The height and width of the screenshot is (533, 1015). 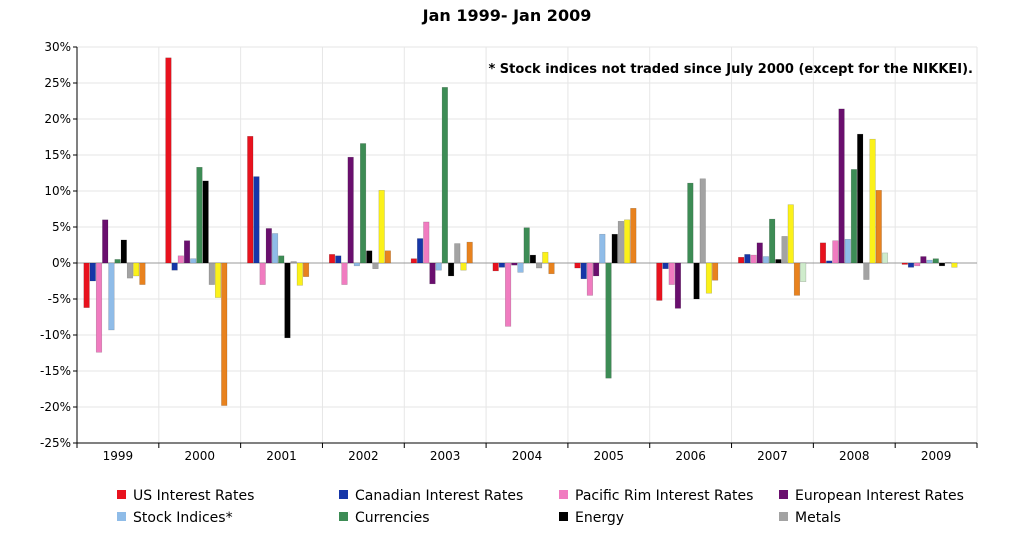 What do you see at coordinates (818, 518) in the screenshot?
I see `legend-label: Metals` at bounding box center [818, 518].